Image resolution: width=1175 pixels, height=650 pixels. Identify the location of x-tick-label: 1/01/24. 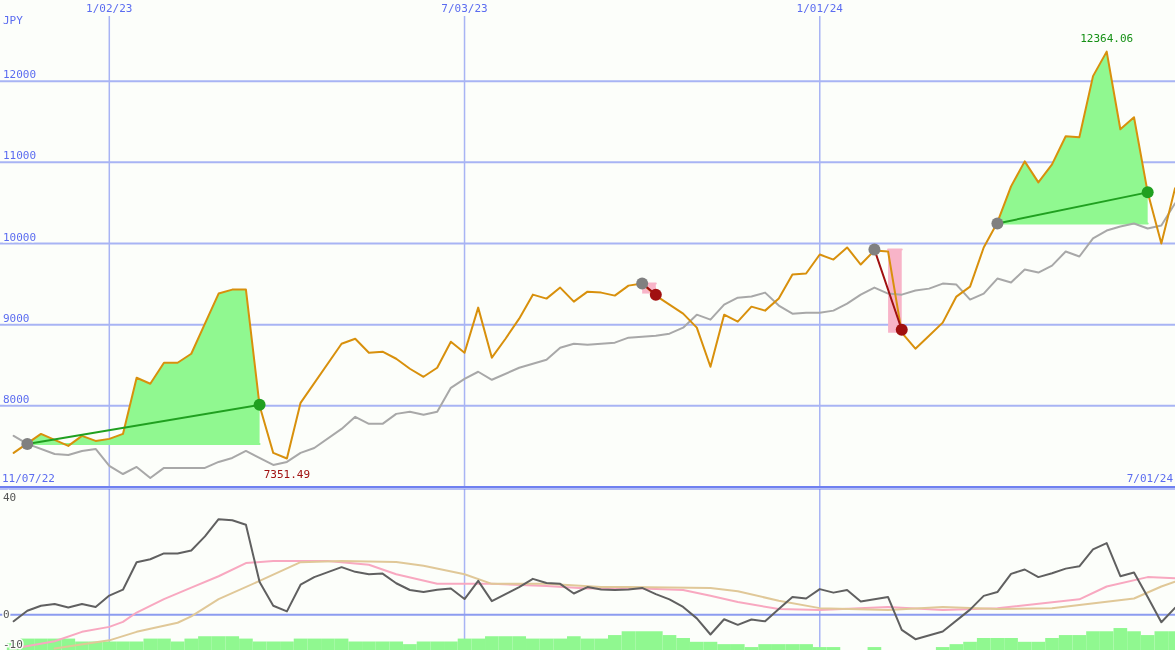
(820, 8).